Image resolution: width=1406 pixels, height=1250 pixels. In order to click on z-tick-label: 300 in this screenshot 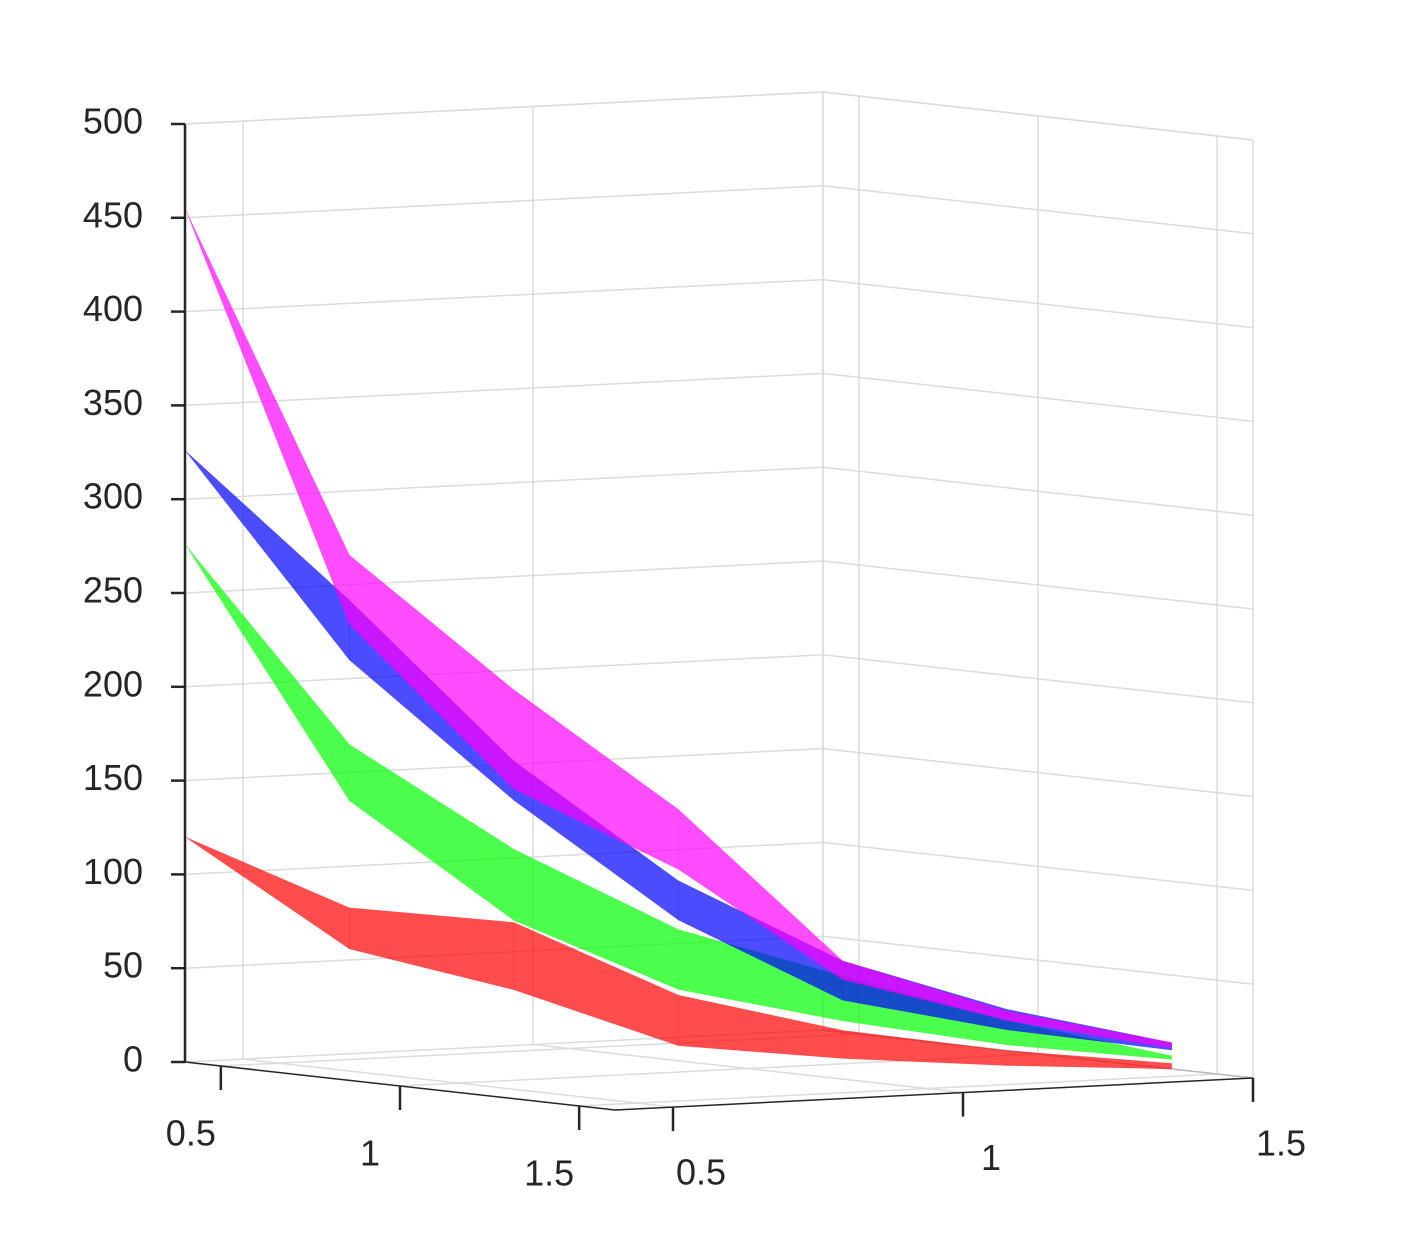, I will do `click(113, 496)`.